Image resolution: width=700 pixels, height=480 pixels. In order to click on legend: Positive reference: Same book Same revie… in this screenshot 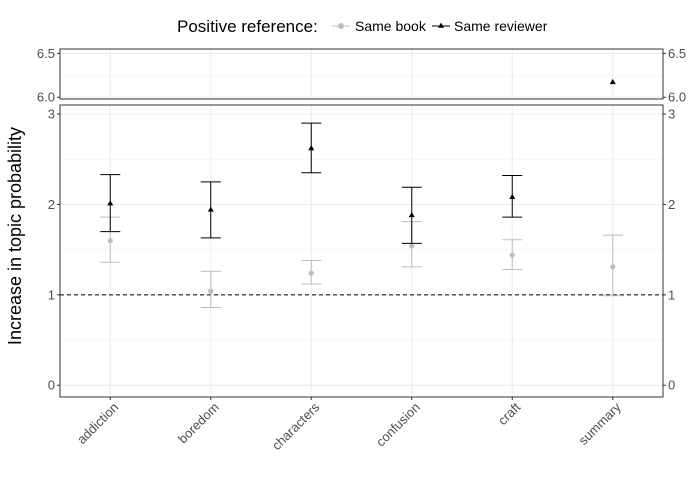, I will do `click(362, 26)`.